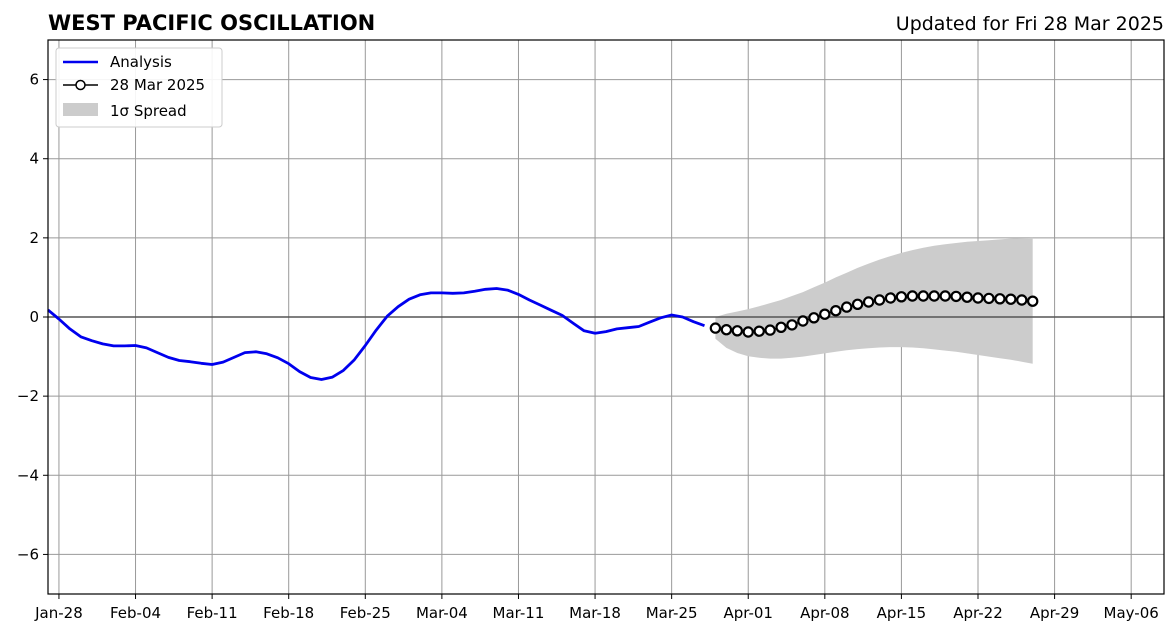 The height and width of the screenshot is (633, 1176). Describe the element at coordinates (748, 613) in the screenshot. I see `x-tick-label: Apr-01` at that location.